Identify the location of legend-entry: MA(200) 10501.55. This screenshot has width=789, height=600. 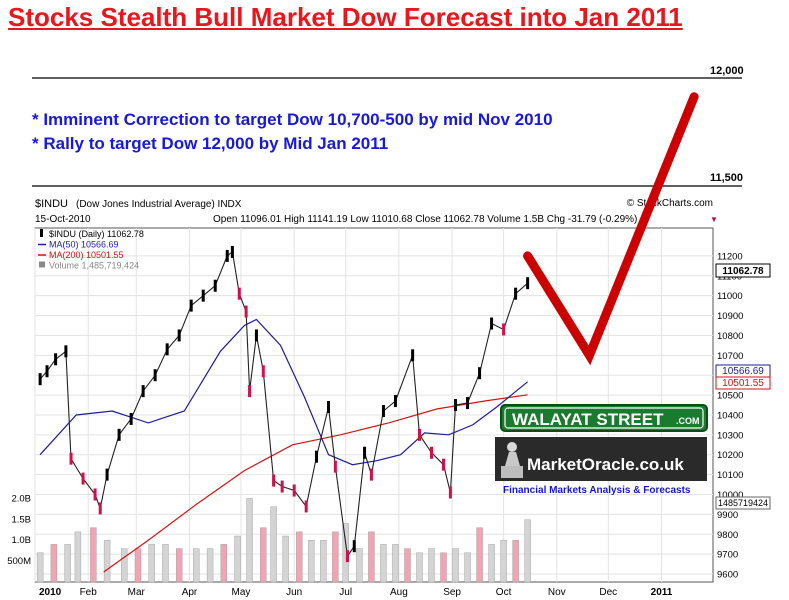
(86, 255).